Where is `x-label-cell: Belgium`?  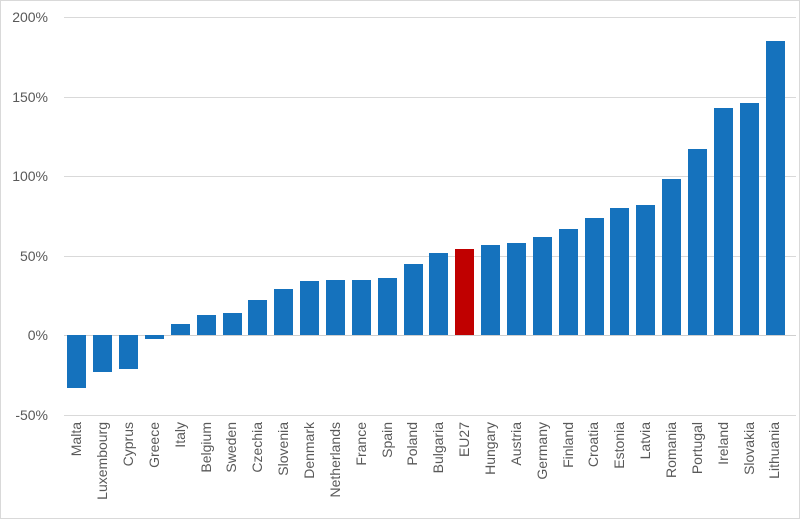
x-label-cell: Belgium is located at coordinates (206, 470).